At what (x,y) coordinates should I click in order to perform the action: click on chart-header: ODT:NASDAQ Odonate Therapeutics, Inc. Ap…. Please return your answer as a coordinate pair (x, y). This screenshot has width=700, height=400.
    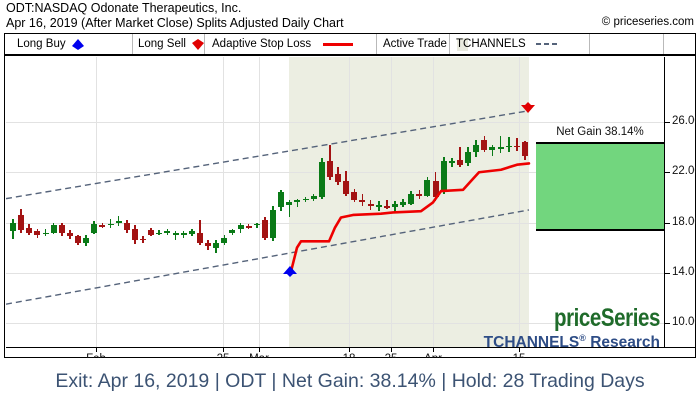
    Looking at the image, I should click on (350, 16).